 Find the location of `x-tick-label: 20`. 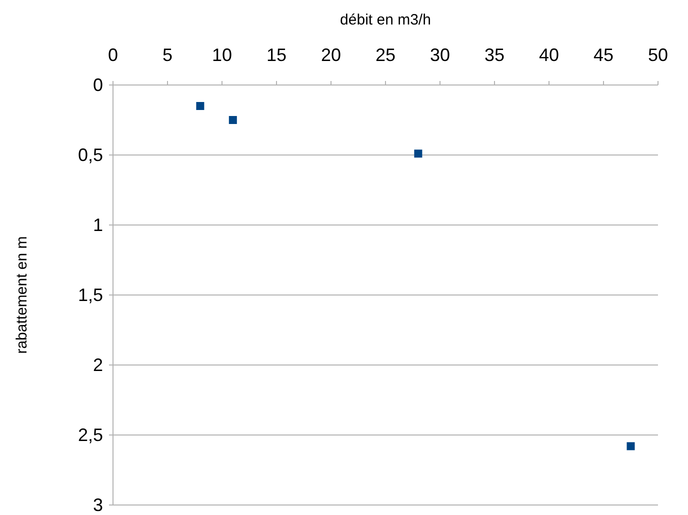

x-tick-label: 20 is located at coordinates (331, 55).